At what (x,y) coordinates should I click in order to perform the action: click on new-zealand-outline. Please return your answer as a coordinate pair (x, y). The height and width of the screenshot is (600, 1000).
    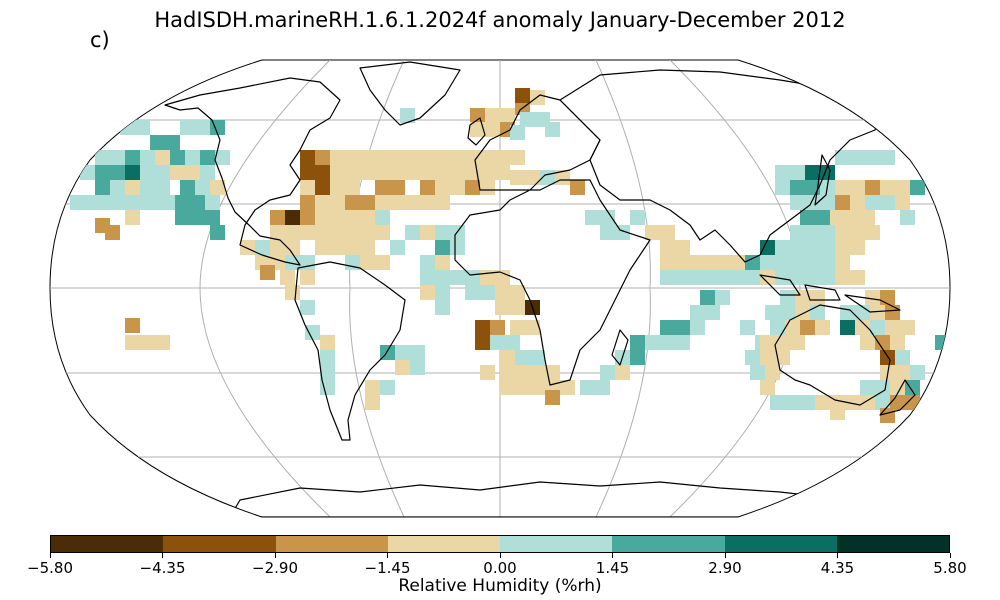
    Looking at the image, I should click on (897, 397).